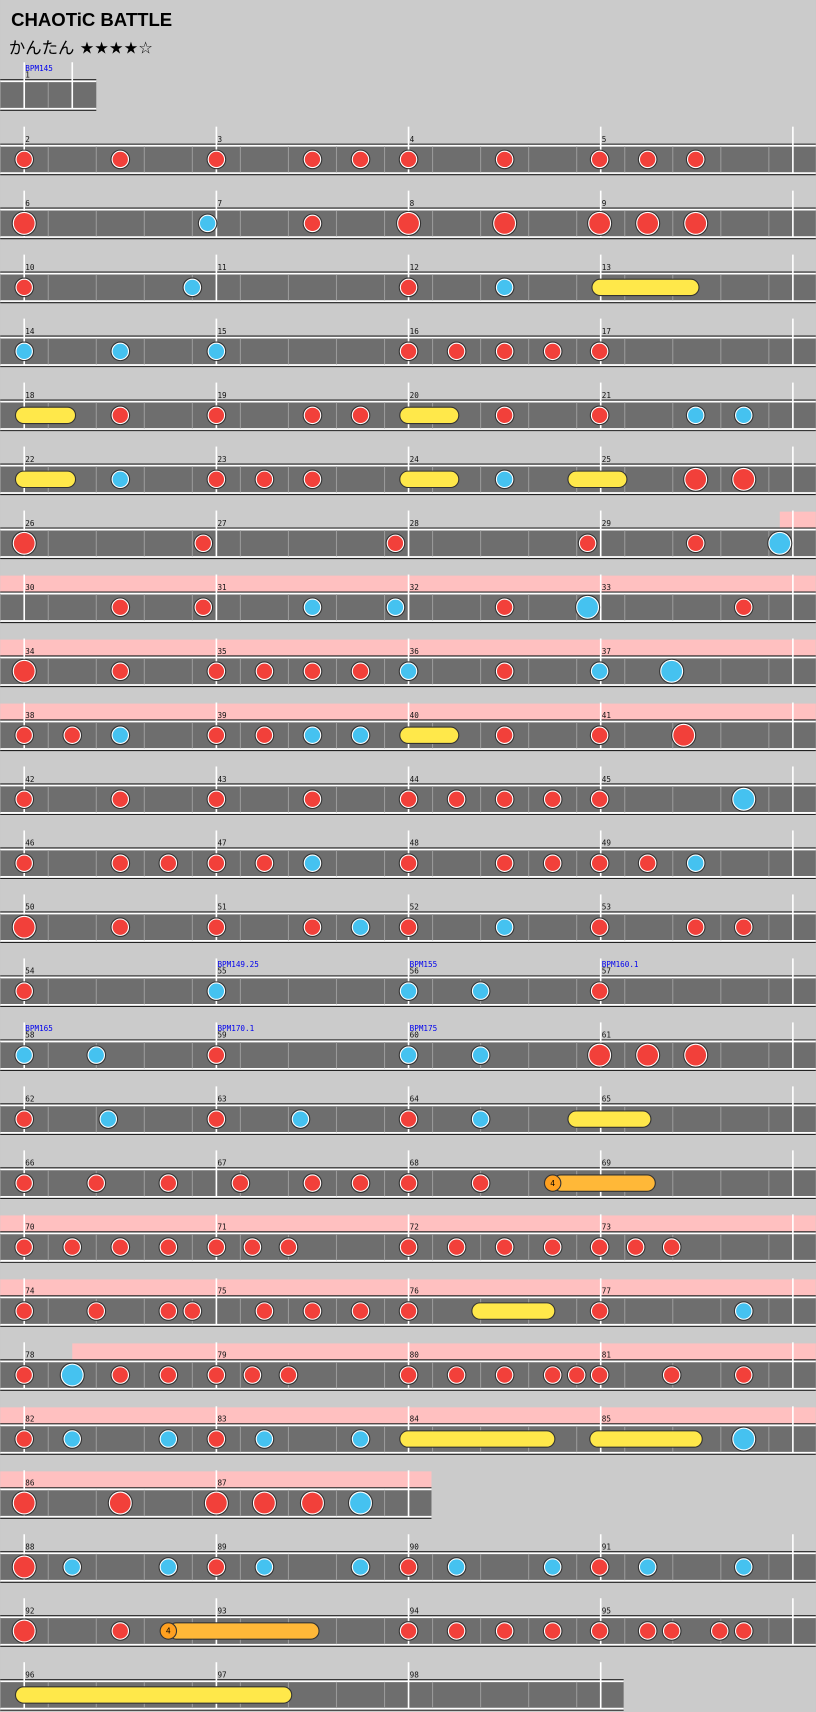 The height and width of the screenshot is (1712, 816). Describe the element at coordinates (620, 964) in the screenshot. I see `bpm-label: BPM160.1` at that location.